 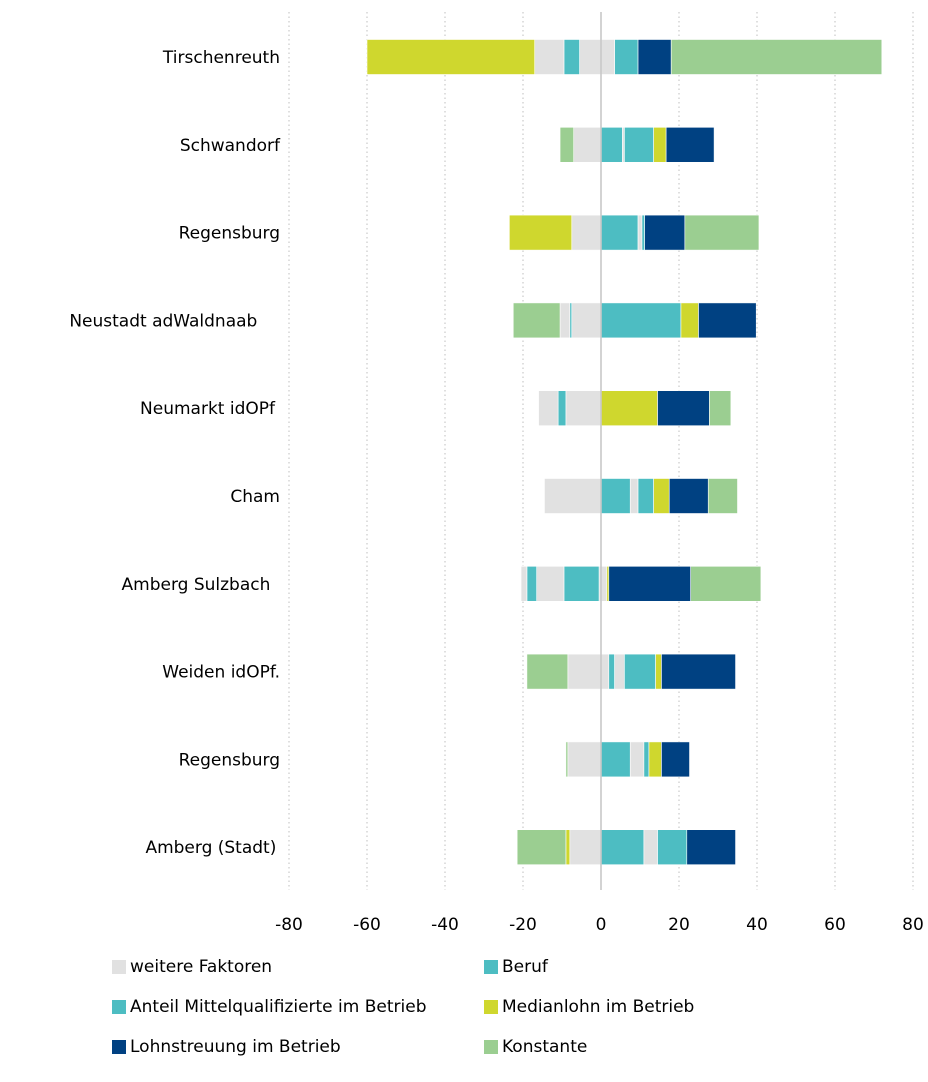 I want to click on legend-item-beruf: Beruf, so click(x=644, y=967).